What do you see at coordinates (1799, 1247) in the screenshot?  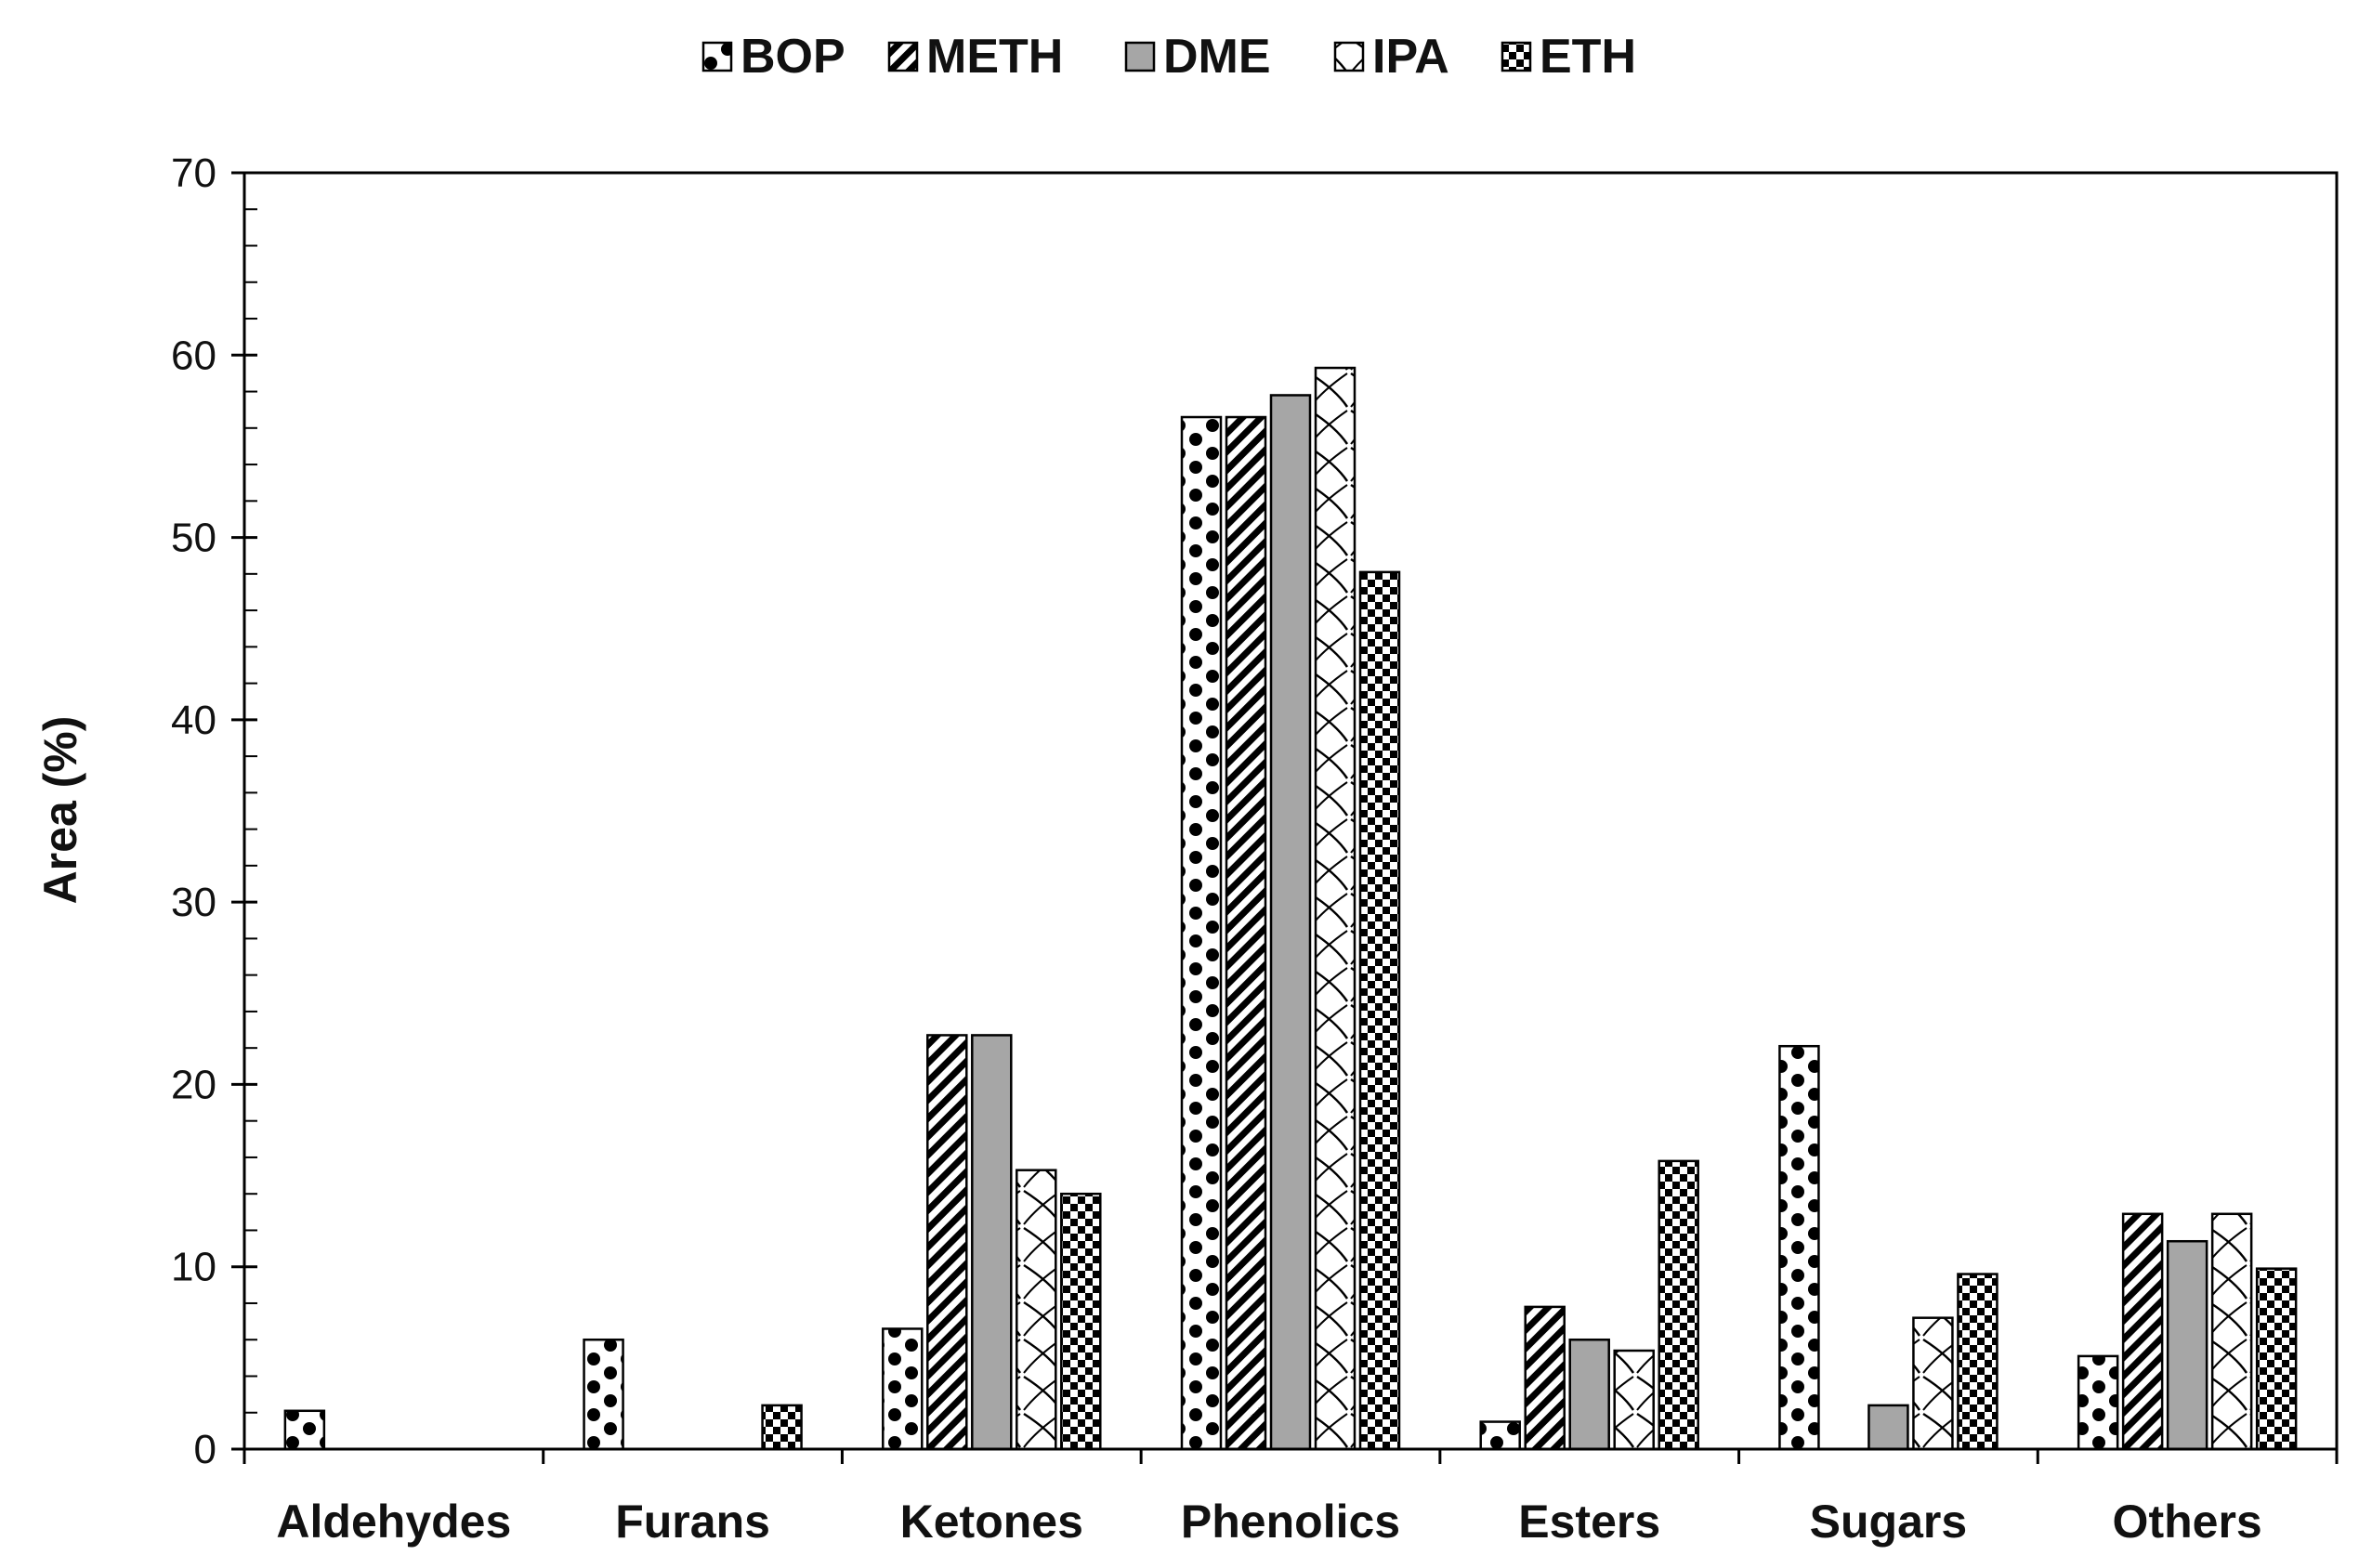 I see `bar-bop-sugars` at bounding box center [1799, 1247].